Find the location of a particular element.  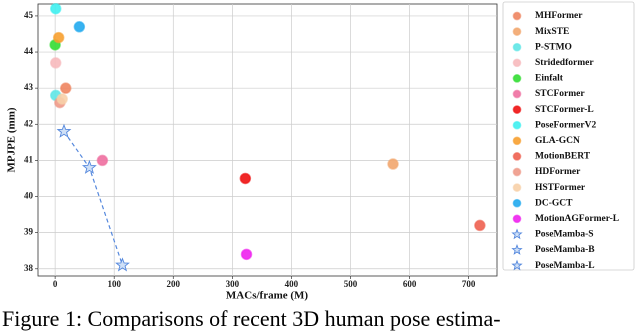

y-tick-label: 45 is located at coordinates (29, 15).